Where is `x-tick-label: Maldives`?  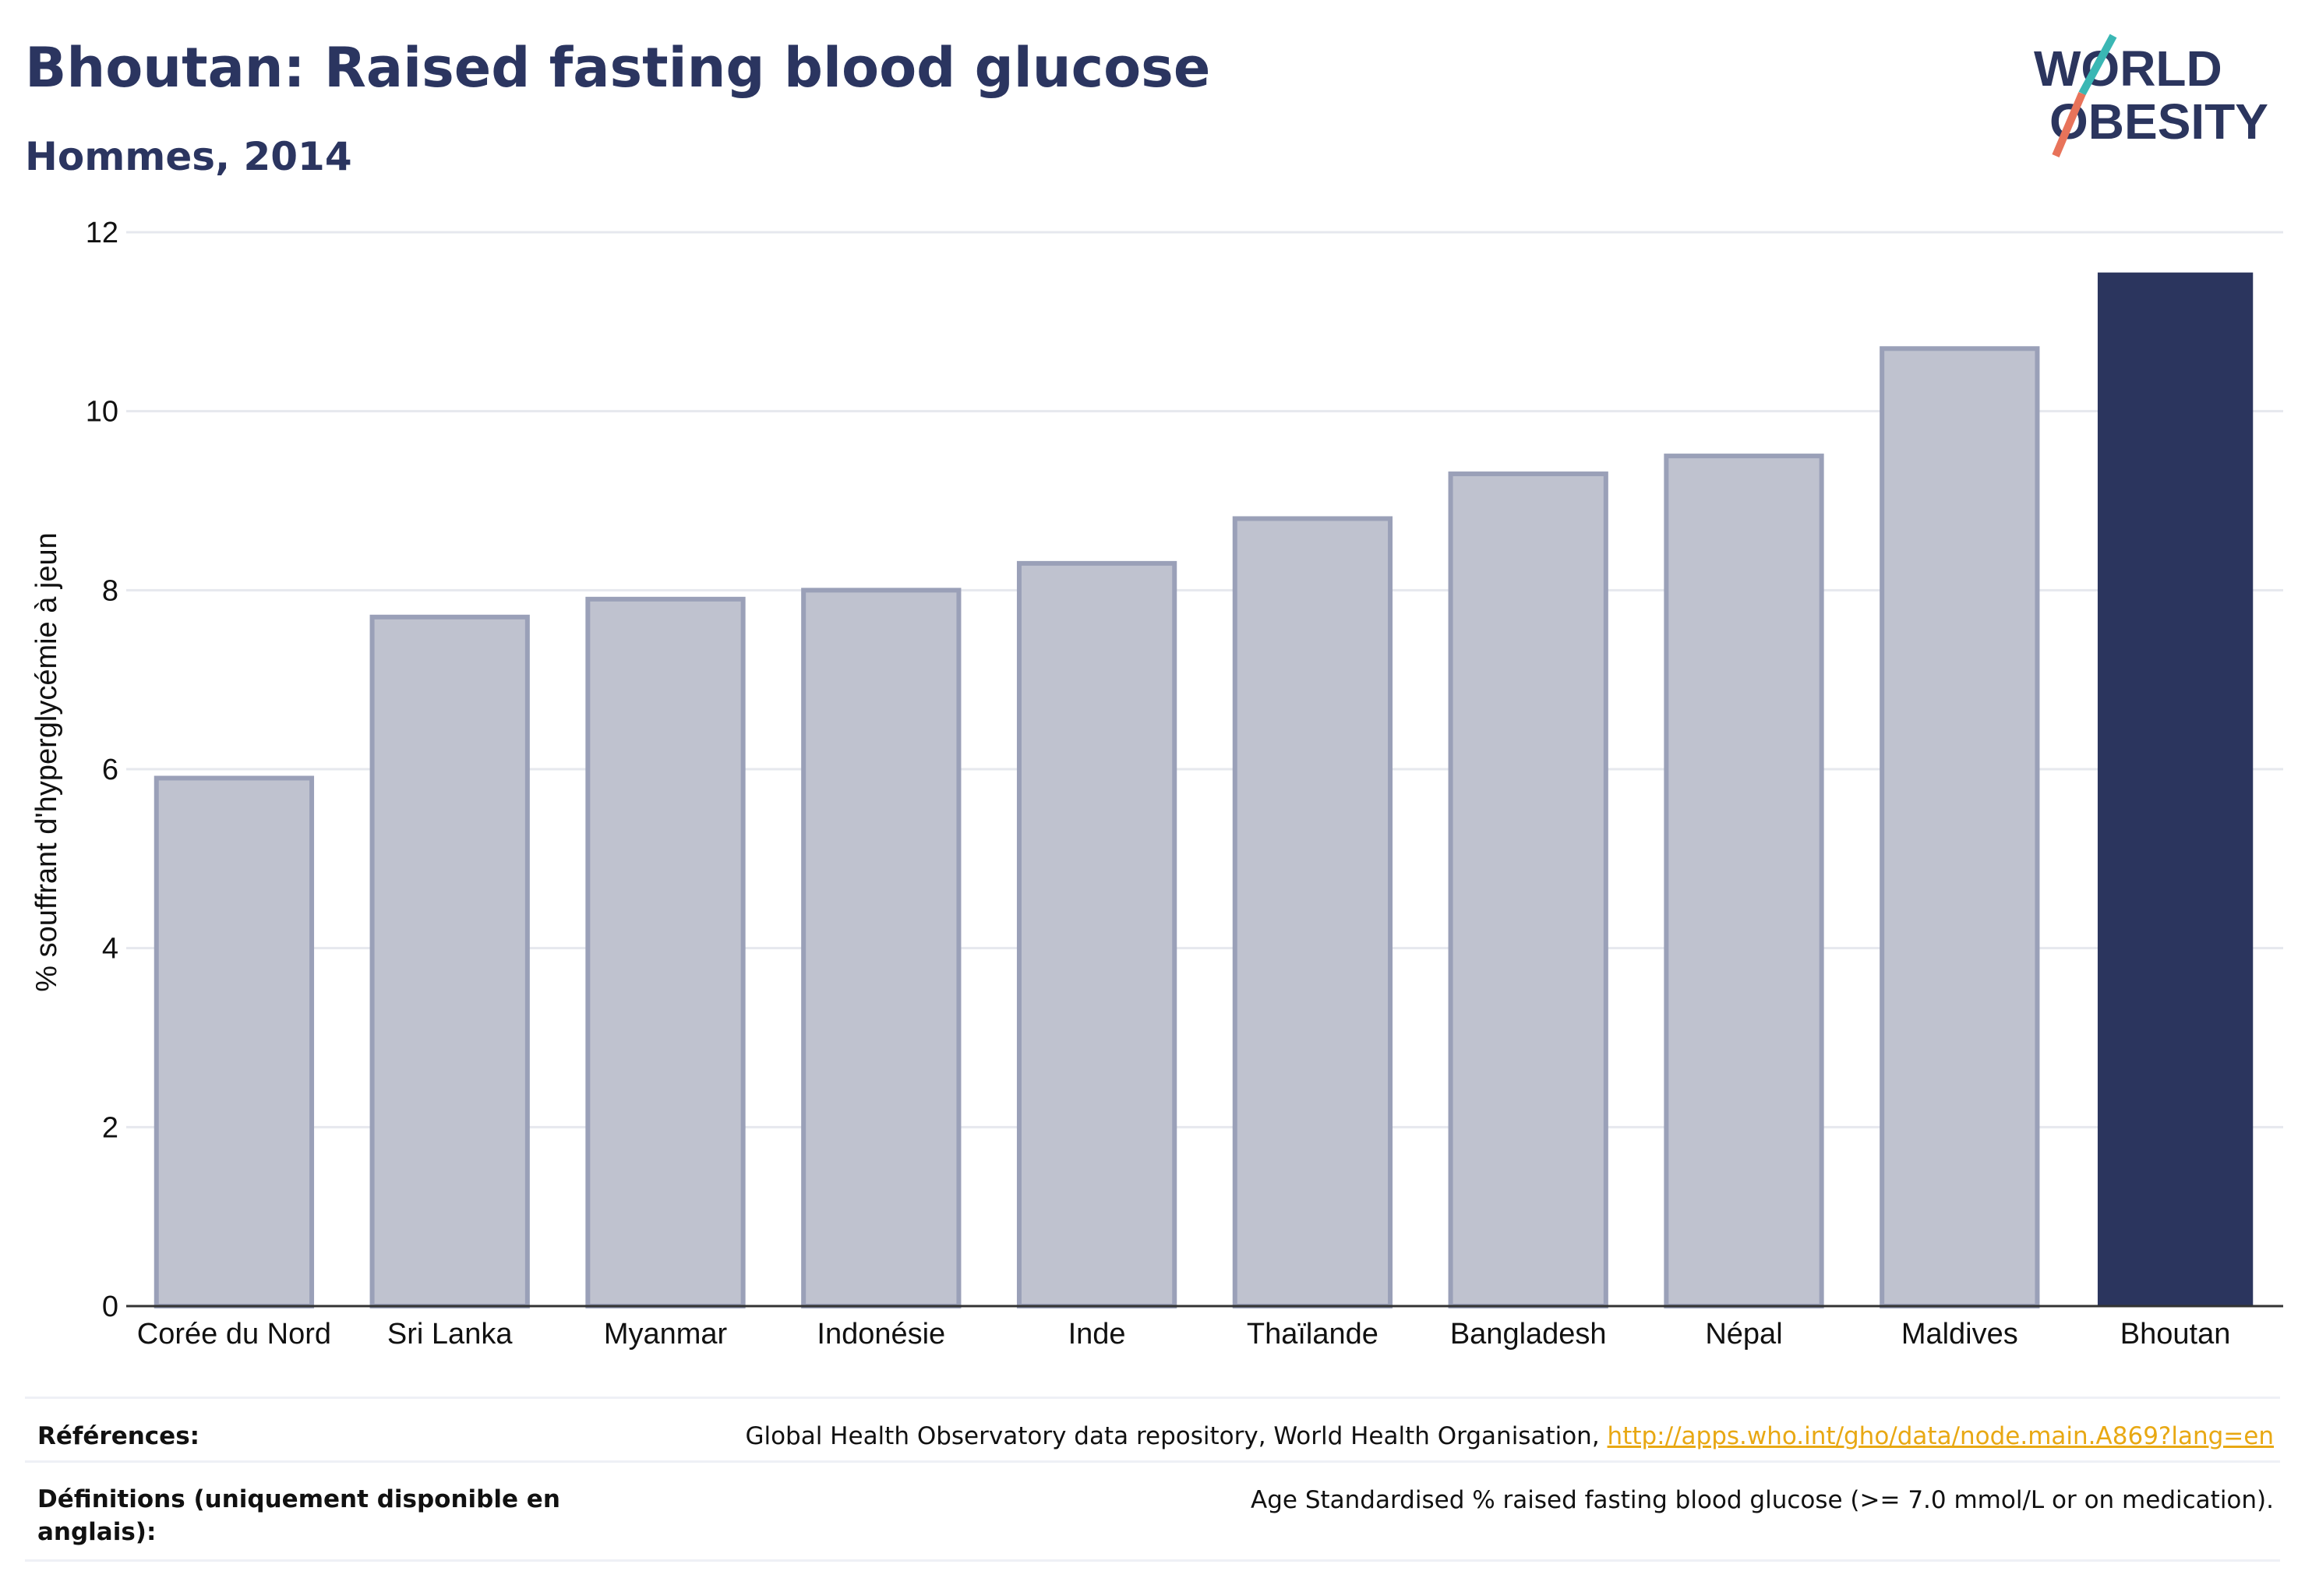 x-tick-label: Maldives is located at coordinates (1959, 1334).